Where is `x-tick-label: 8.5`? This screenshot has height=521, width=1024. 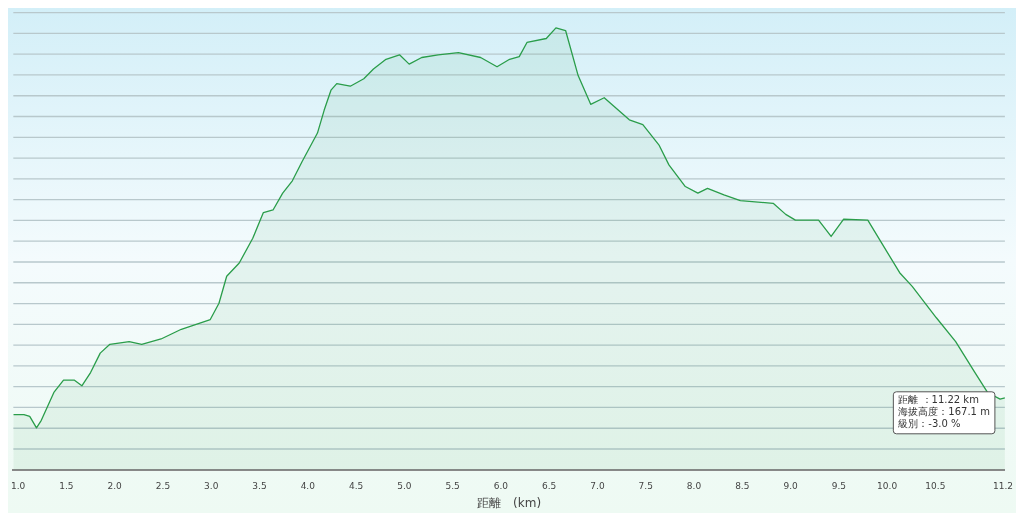 x-tick-label: 8.5 is located at coordinates (742, 485).